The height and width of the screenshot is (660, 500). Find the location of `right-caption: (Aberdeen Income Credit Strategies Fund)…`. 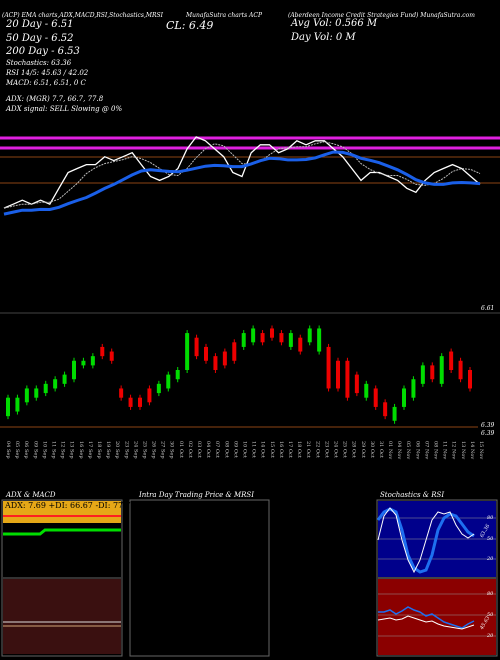

right-caption: (Aberdeen Income Credit Strategies Fund)… is located at coordinates (381, 15).